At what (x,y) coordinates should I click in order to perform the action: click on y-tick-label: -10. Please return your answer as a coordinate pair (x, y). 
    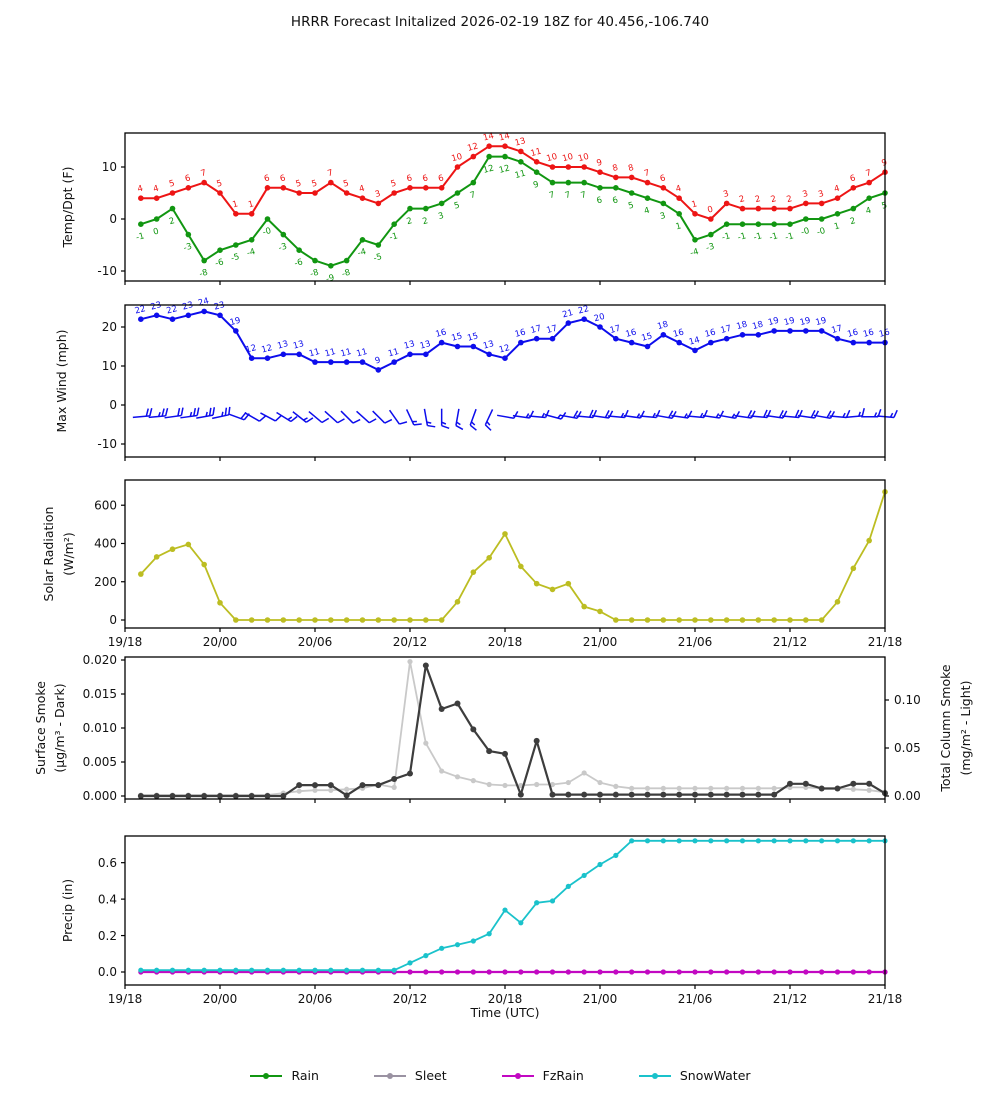
    Looking at the image, I should click on (107, 444).